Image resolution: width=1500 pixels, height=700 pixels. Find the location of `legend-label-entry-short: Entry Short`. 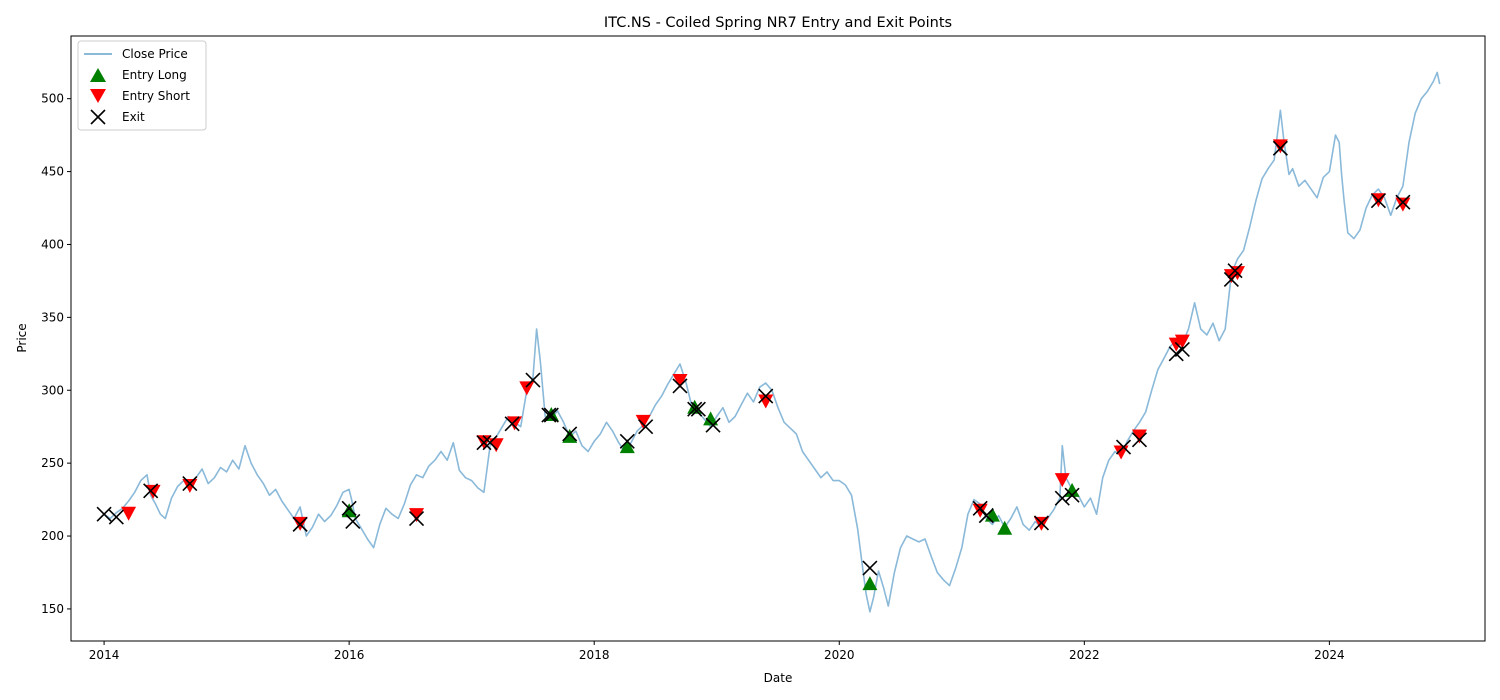

legend-label-entry-short: Entry Short is located at coordinates (156, 96).